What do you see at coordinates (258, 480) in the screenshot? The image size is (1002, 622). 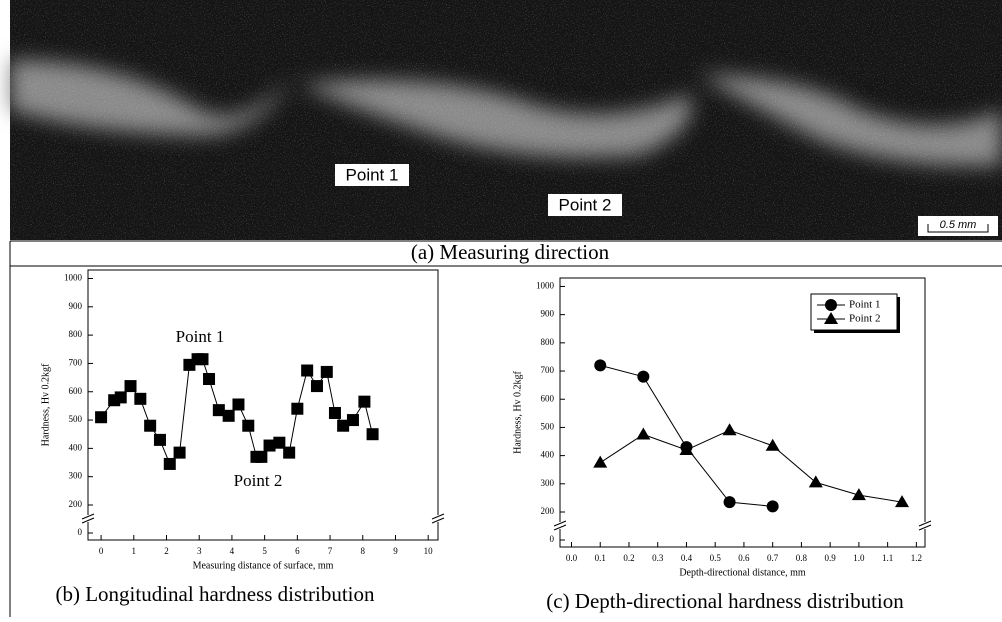 I see `annotation: Point 2` at bounding box center [258, 480].